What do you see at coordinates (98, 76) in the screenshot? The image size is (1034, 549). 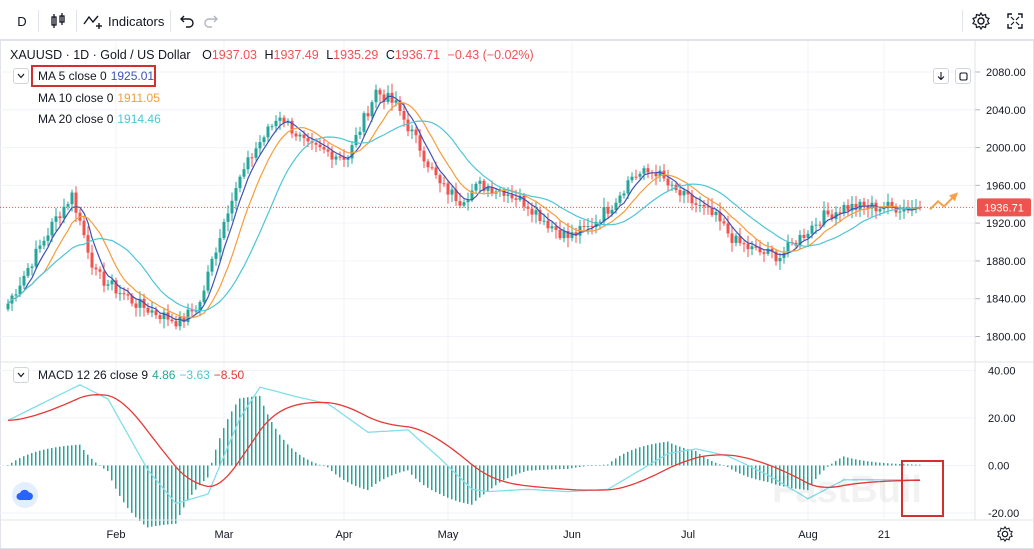 I see `ma5-legend: MA 5 close 0 1925.01` at bounding box center [98, 76].